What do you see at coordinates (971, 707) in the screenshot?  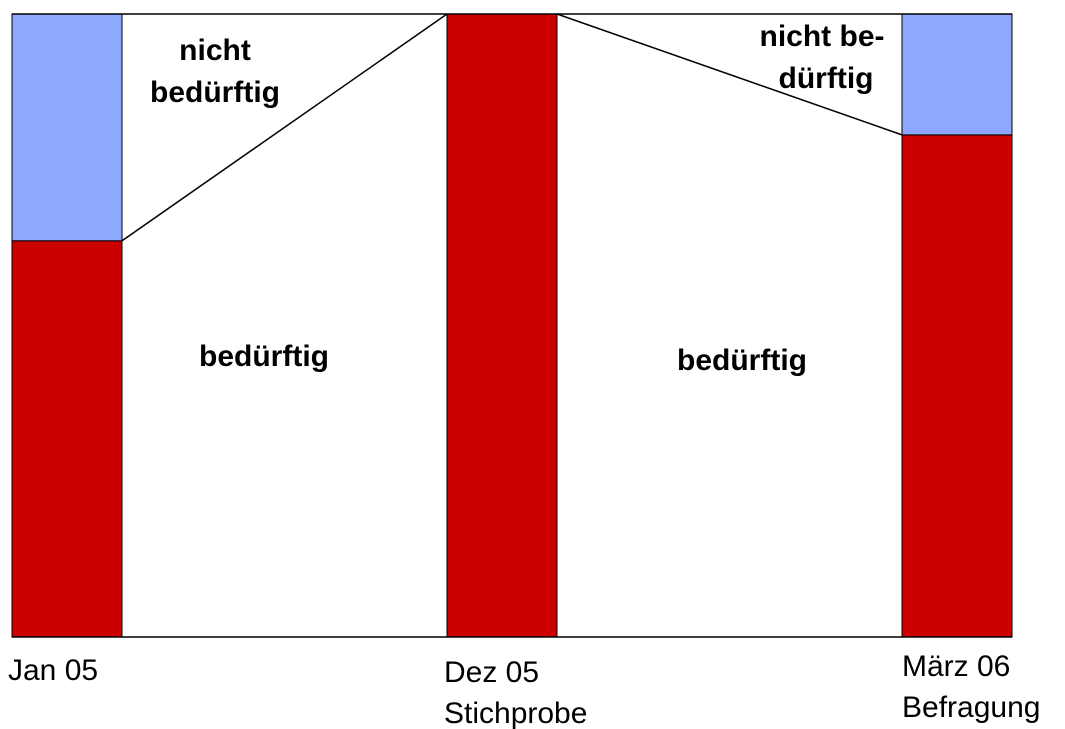 I see `x-tick-label: Befragung` at bounding box center [971, 707].